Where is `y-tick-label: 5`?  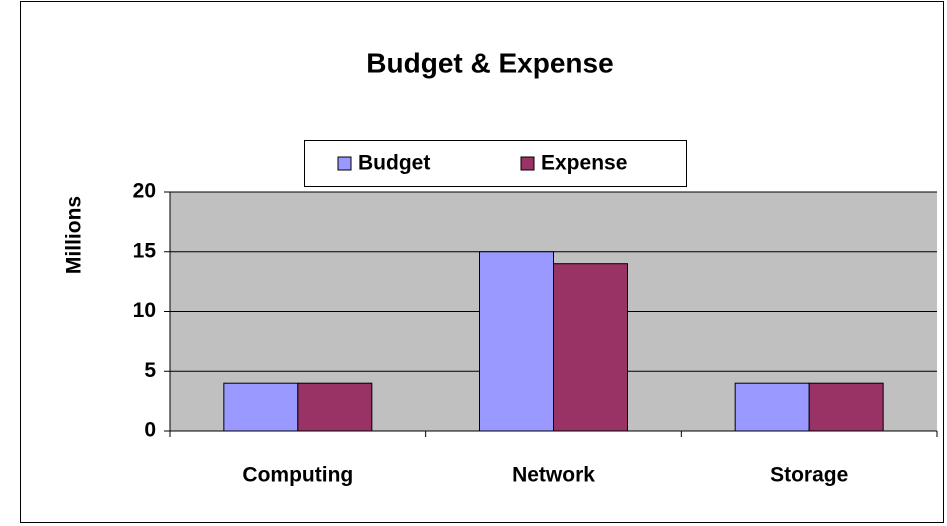
y-tick-label: 5 is located at coordinates (150, 370).